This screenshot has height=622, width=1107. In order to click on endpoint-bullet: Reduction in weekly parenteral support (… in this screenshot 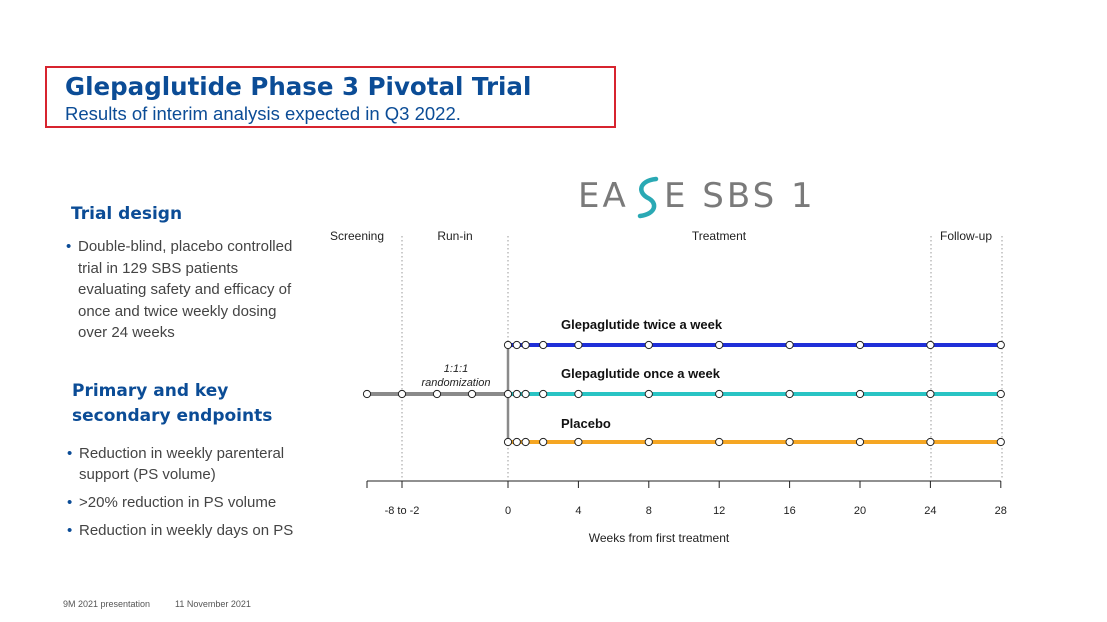, I will do `click(192, 464)`.